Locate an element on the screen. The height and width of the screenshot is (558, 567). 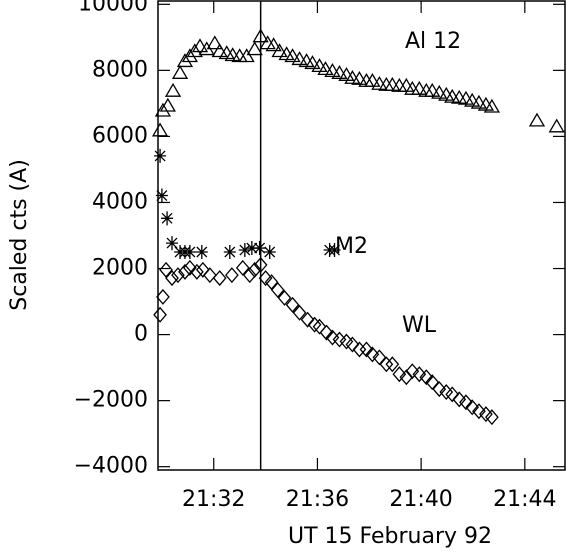
x-tick-label: 21:44 is located at coordinates (524, 499).